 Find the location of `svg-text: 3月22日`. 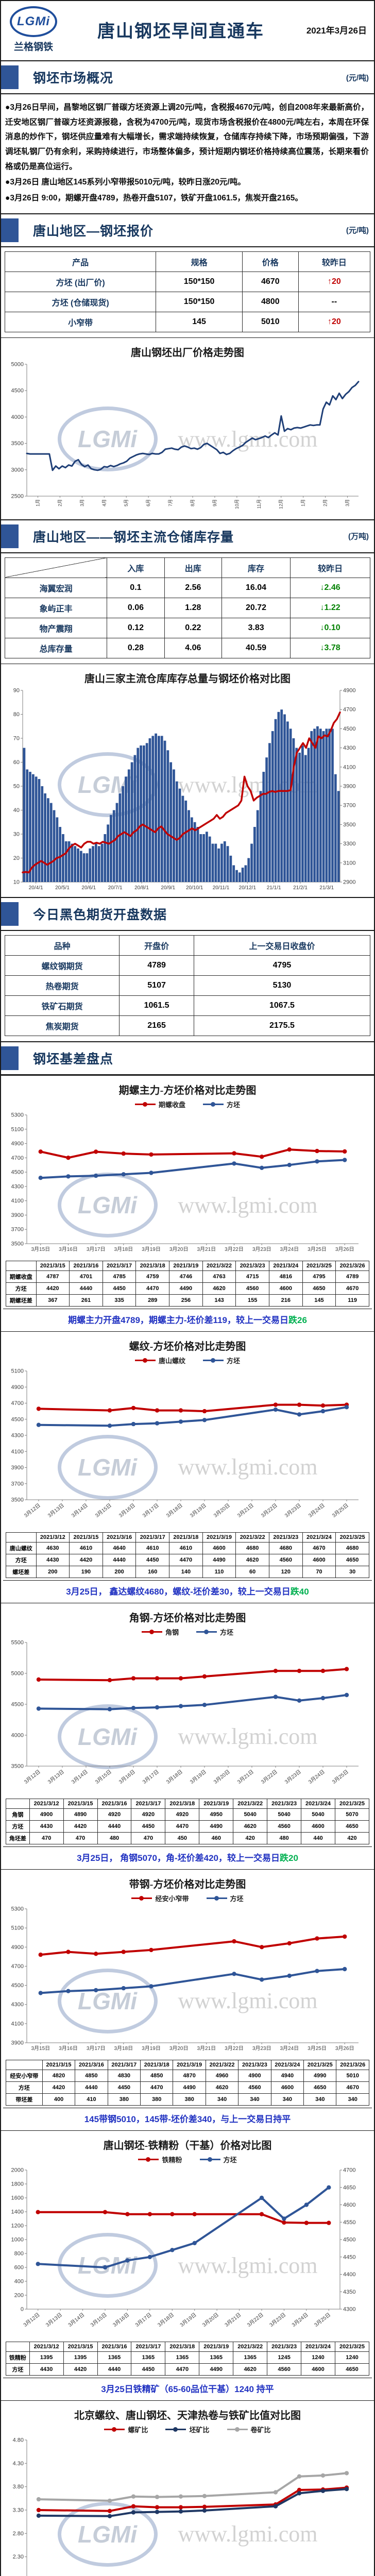

svg-text: 3月22日 is located at coordinates (255, 2320).